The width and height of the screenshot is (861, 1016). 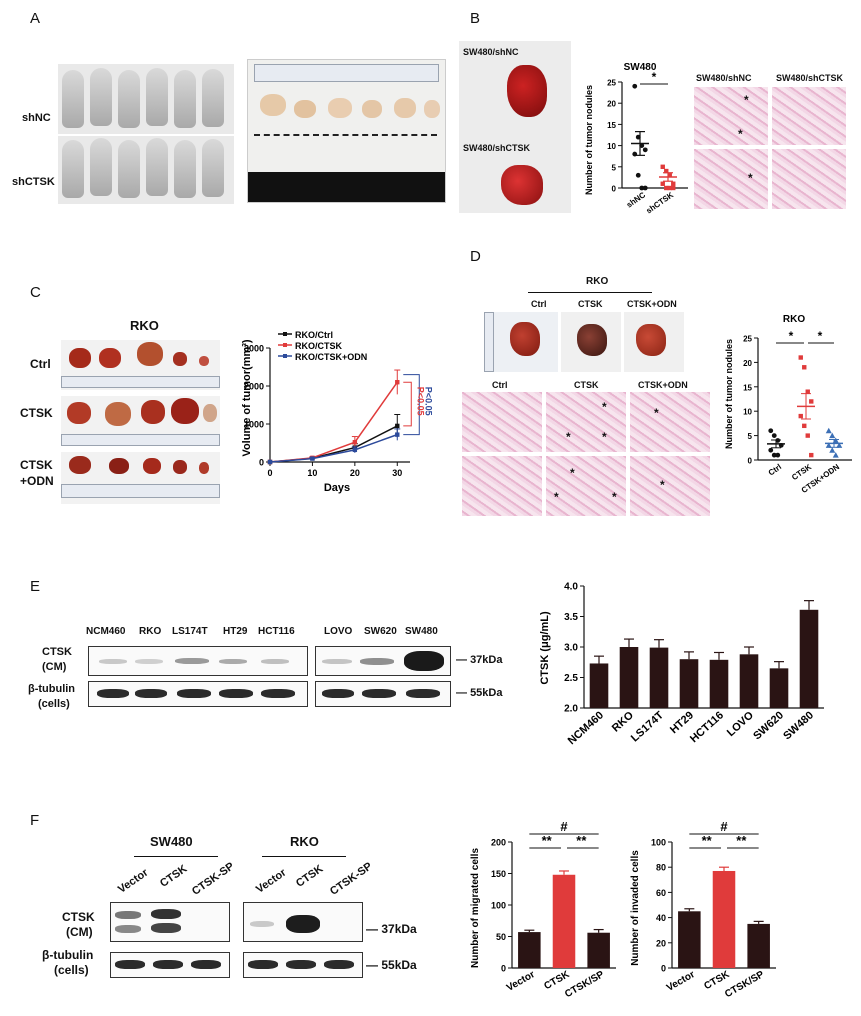 What do you see at coordinates (636, 199) in the screenshot?
I see `b-x-label: shNC` at bounding box center [636, 199].